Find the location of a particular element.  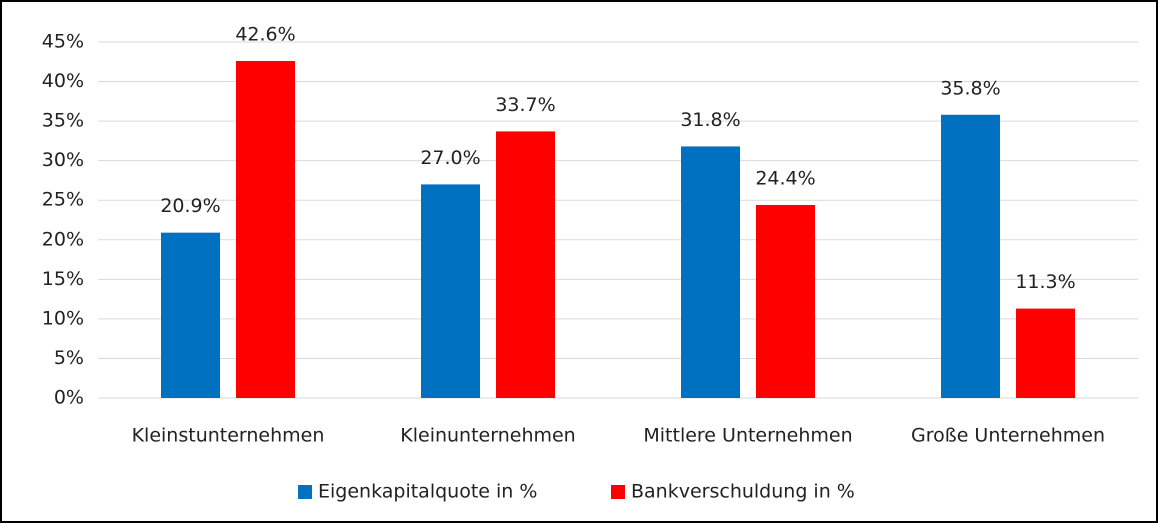

y-tick-label: 5% is located at coordinates (69, 358).